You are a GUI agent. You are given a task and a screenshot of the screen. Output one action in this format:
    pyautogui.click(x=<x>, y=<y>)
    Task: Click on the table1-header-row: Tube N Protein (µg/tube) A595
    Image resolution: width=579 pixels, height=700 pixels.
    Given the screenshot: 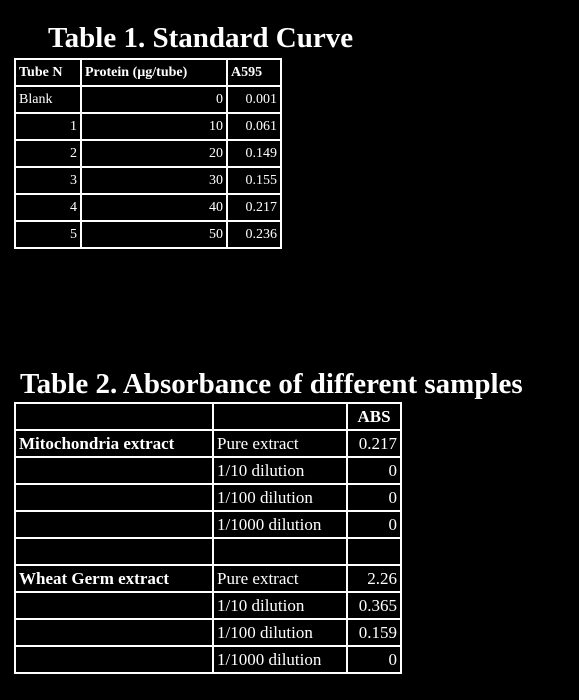 What is the action you would take?
    pyautogui.click(x=148, y=72)
    